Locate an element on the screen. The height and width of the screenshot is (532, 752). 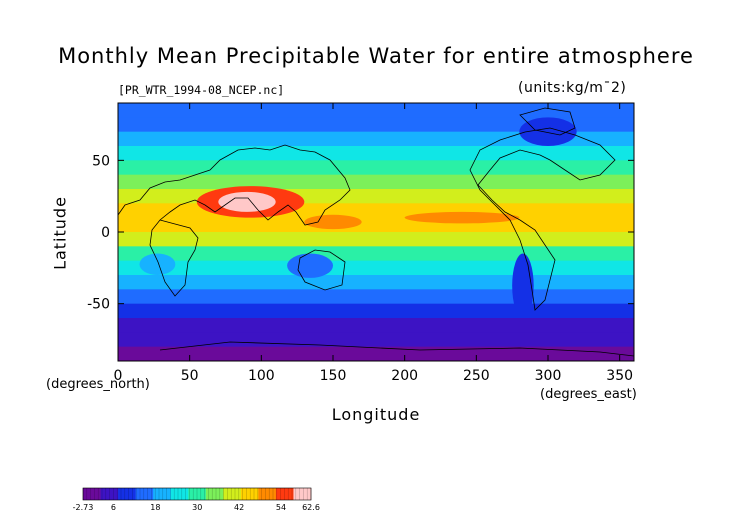
chart-subtitle-filename: [PR_WTR_1994-08_NCEP.nc] is located at coordinates (201, 90).